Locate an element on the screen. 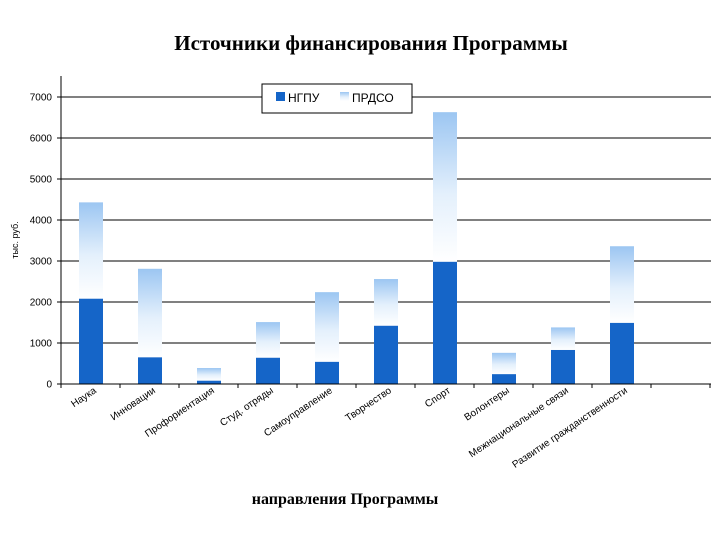 This screenshot has width=720, height=540. y-tick-label: 1000 is located at coordinates (41, 344).